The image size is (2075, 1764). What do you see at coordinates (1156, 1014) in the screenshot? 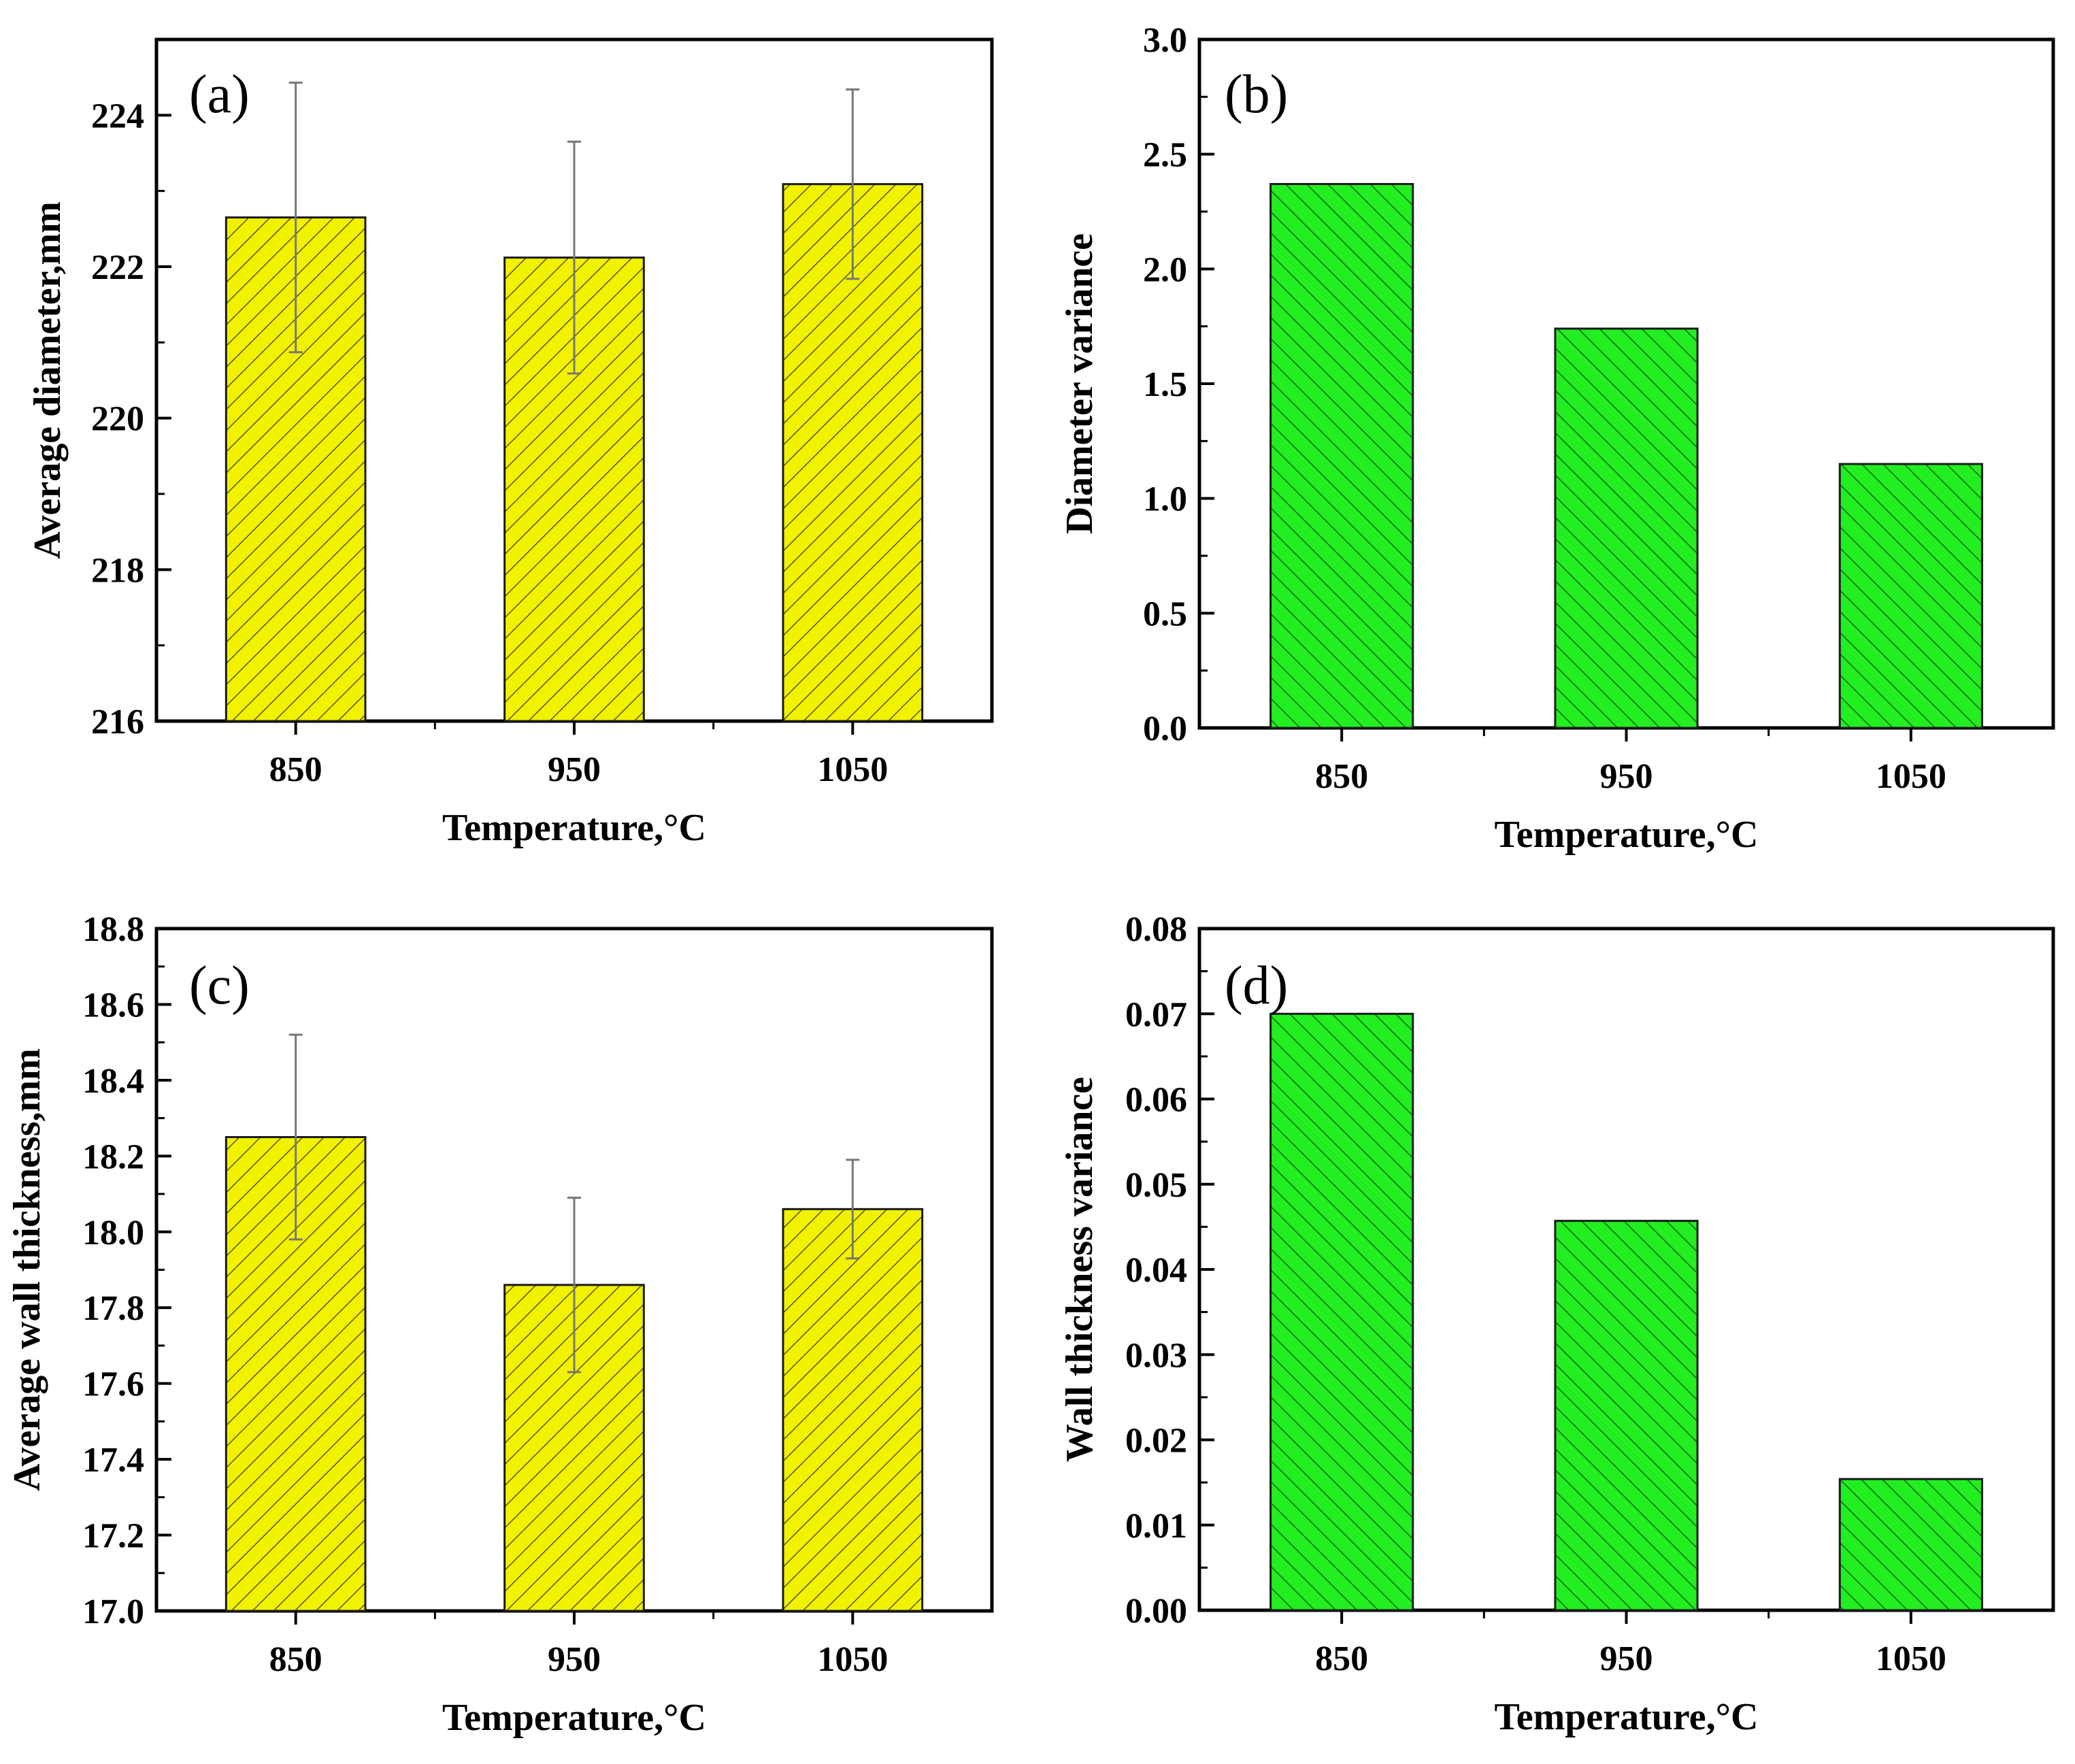
I see `y-tick-label: 0.07` at bounding box center [1156, 1014].